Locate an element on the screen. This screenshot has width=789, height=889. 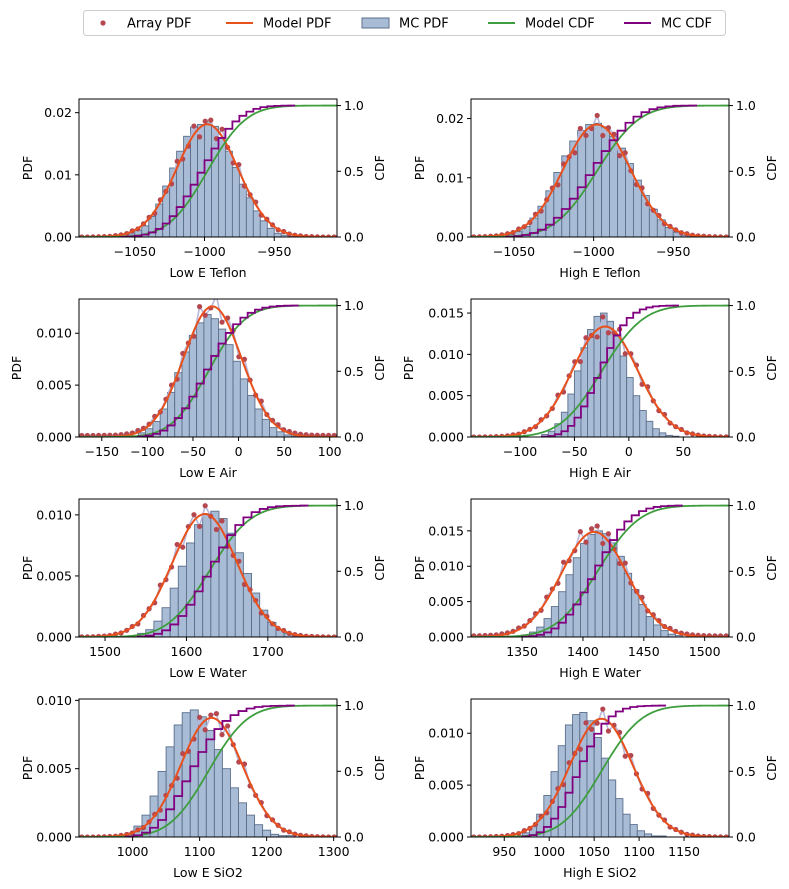
x-tick-label: 1100 is located at coordinates (200, 851).